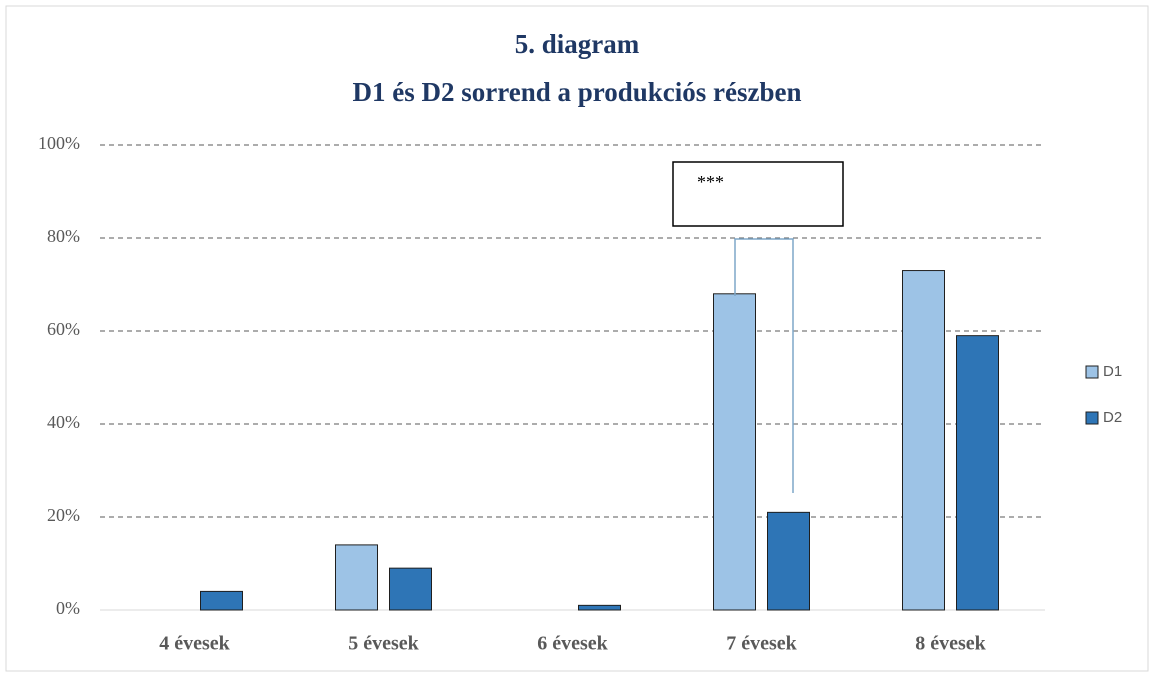  I want to click on chart-title: D1 és D2 sorrend a produkciós részben, so click(576, 92).